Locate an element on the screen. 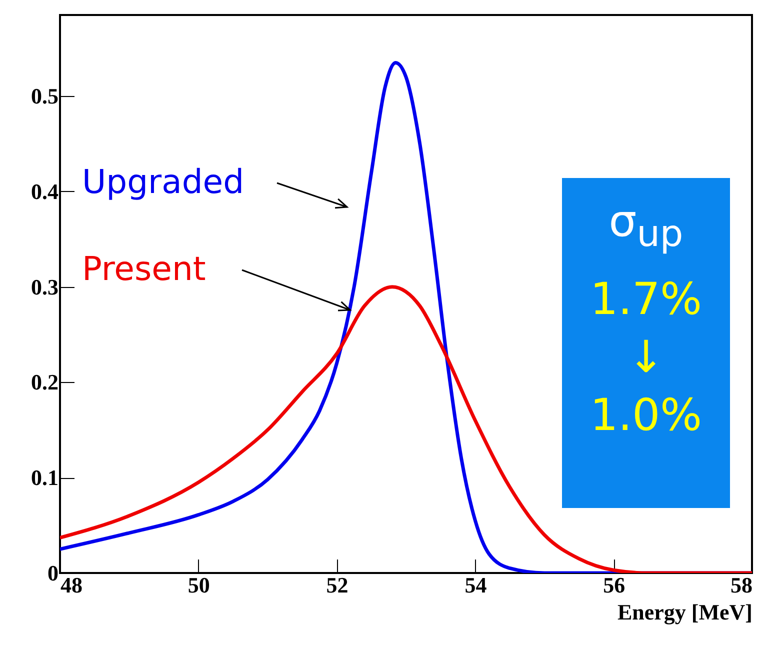 The image size is (767, 645). y-tick-label: 0.1 is located at coordinates (44, 477).